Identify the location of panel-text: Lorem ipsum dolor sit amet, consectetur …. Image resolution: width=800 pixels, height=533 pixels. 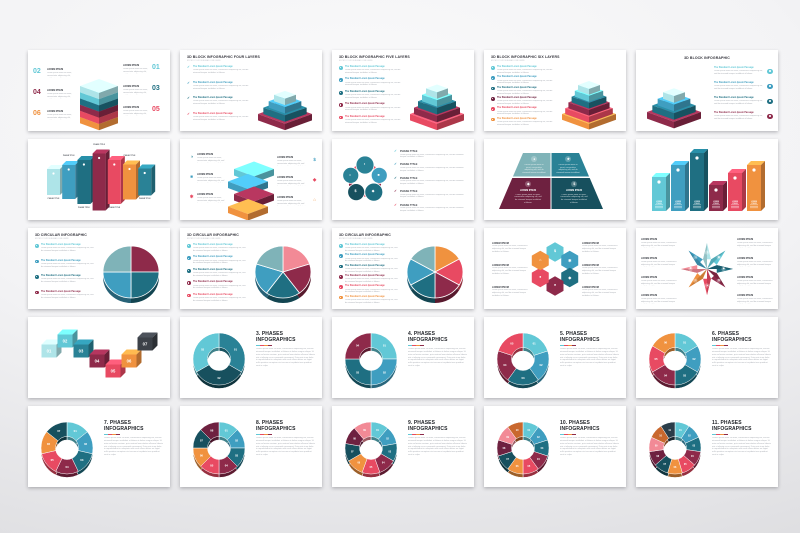
(574, 198).